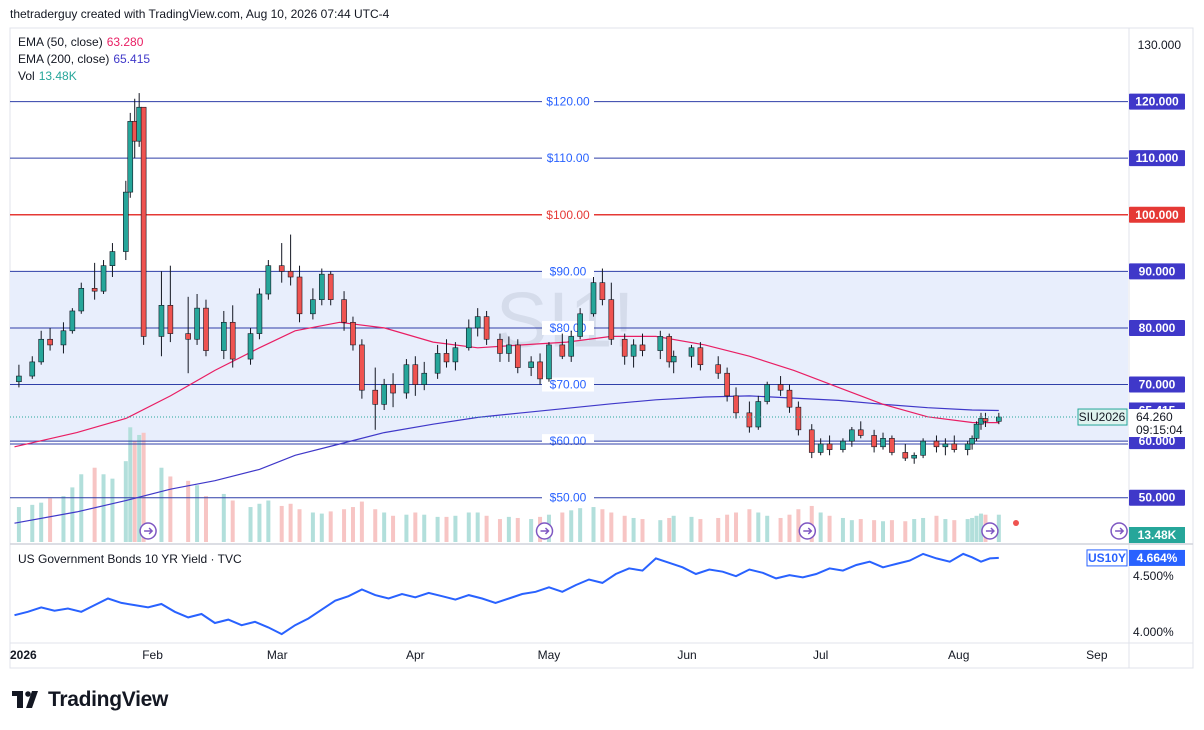 The image size is (1204, 730). Describe the element at coordinates (1157, 441) in the screenshot. I see `level-axis-badge-label: 60.000` at that location.